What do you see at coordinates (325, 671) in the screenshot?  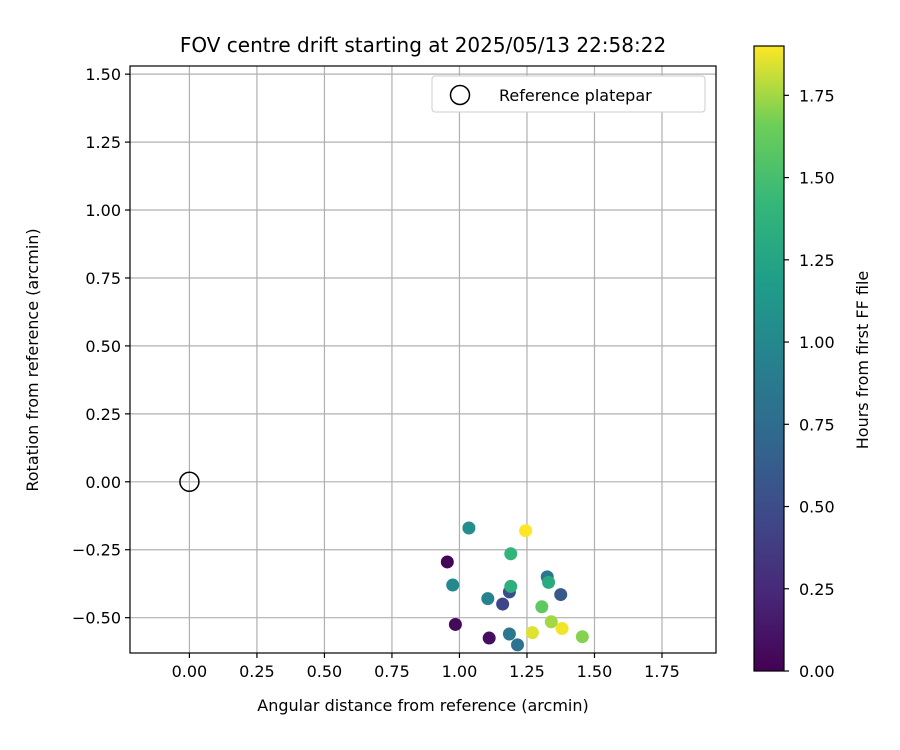 I see `x-tick-label: 0.50` at bounding box center [325, 671].